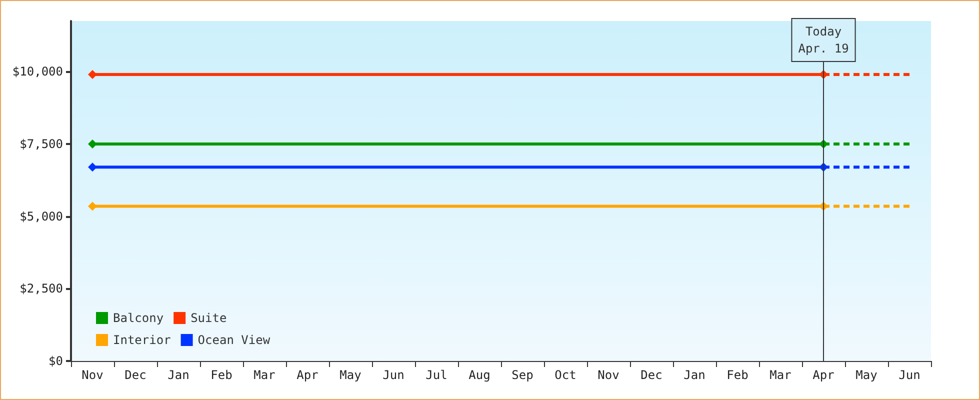 The image size is (980, 400). I want to click on y-tick-label: $10,000, so click(37, 71).